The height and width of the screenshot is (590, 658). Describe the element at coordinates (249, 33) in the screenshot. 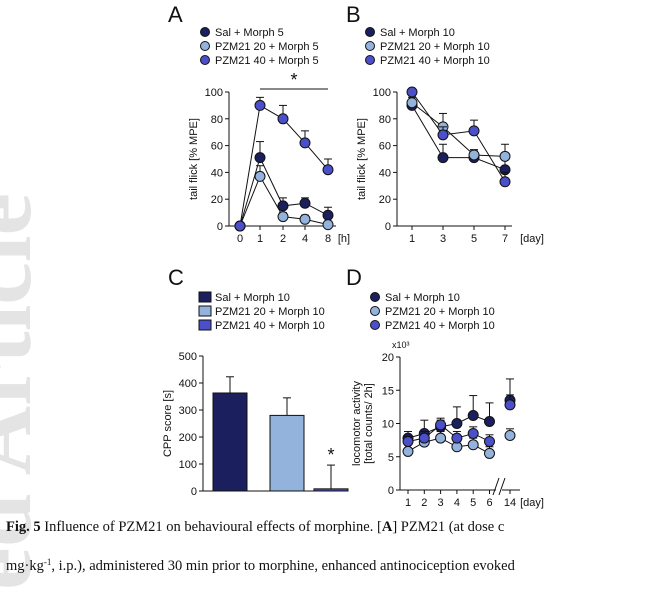

I see `legend-label: Sal + Morph 5` at that location.